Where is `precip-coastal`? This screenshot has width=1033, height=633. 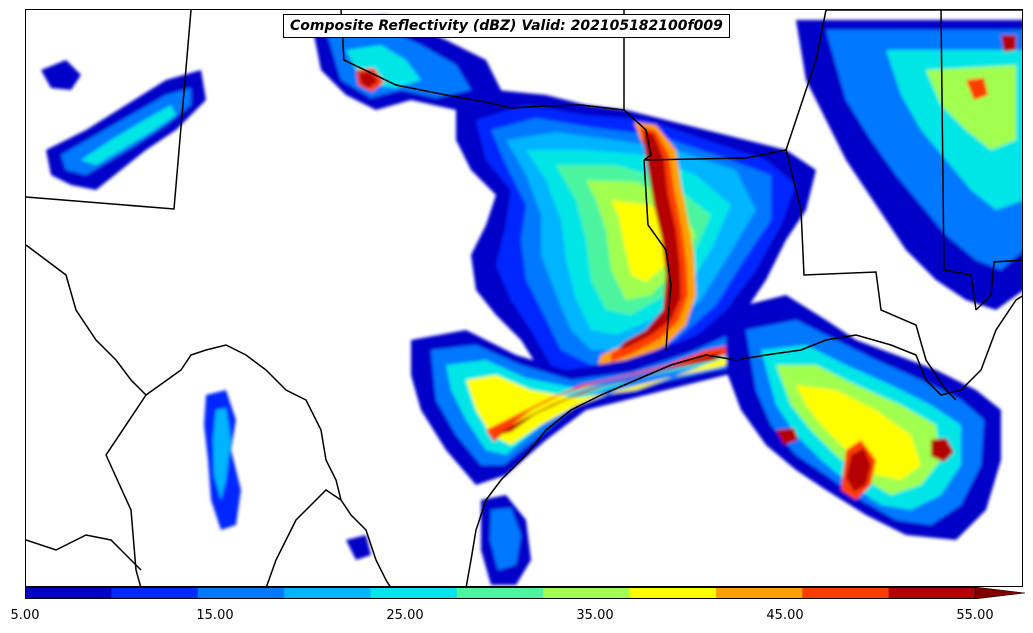 precip-coastal is located at coordinates (613, 397).